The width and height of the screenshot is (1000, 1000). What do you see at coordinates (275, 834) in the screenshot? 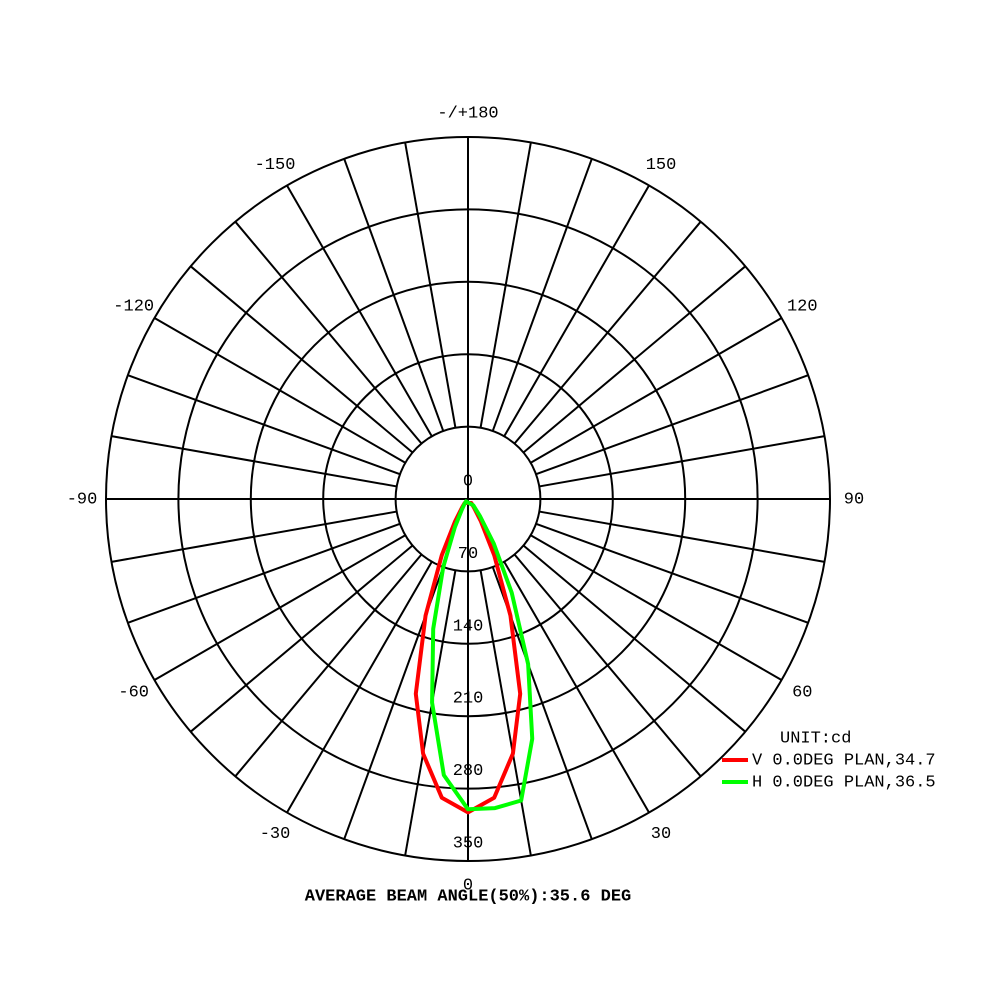
I see `angle-tick-label: -30` at bounding box center [275, 834].